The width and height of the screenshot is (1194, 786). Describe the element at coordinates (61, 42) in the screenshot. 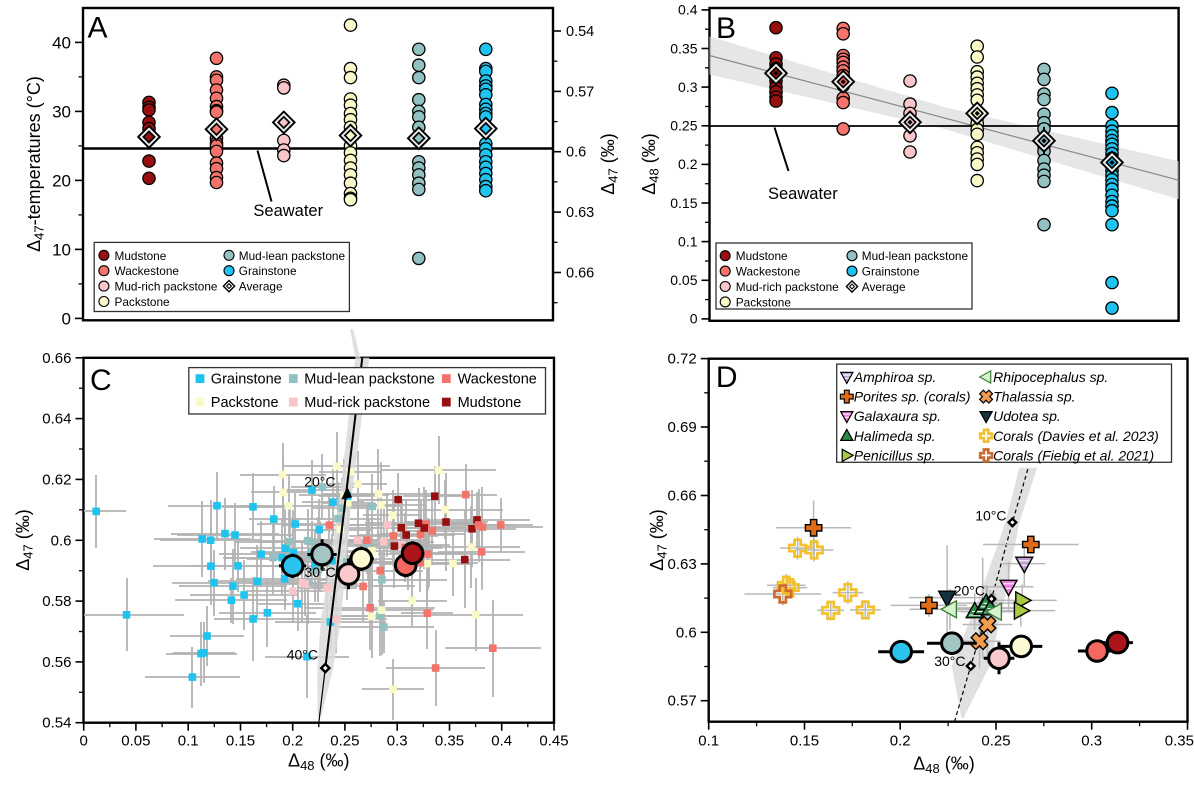

I see `svg-text: 40` at that location.